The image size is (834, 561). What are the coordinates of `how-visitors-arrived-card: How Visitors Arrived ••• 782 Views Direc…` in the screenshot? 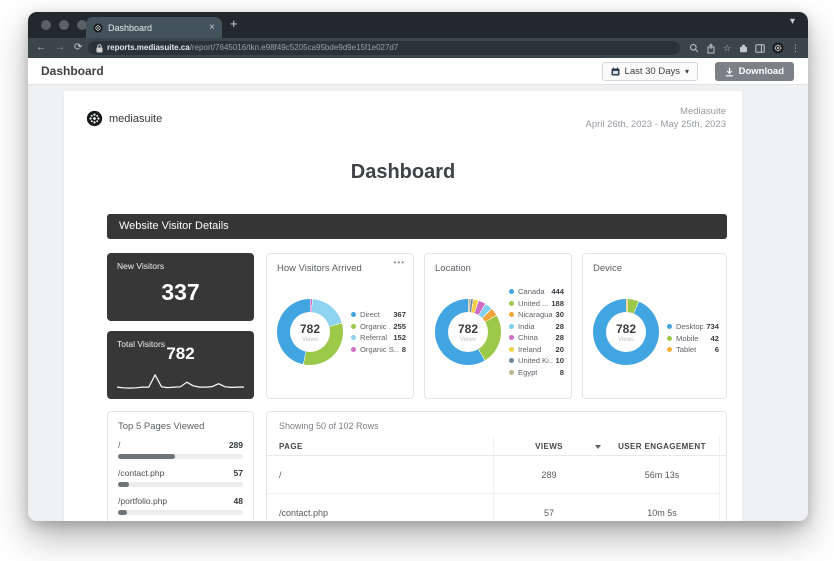 It's located at (340, 326).